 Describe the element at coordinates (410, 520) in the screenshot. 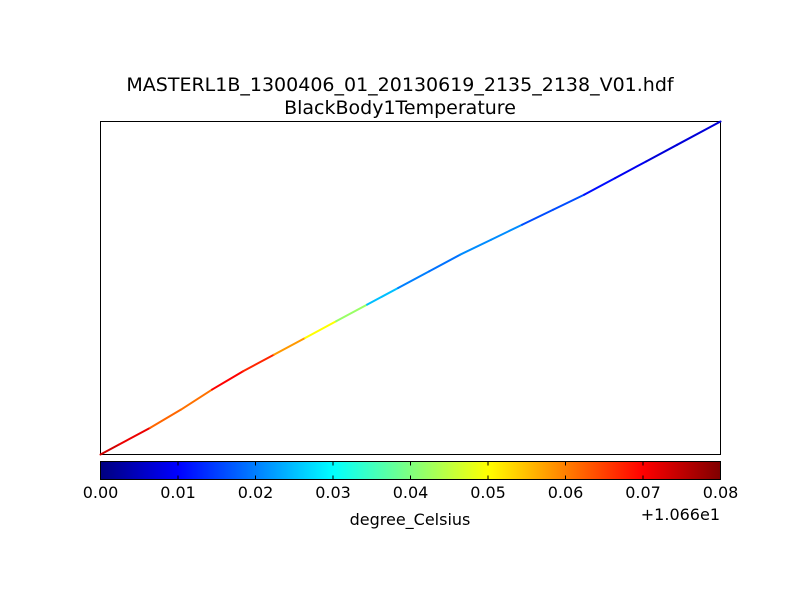

I see `colorbar-label: degree_Celsius` at that location.